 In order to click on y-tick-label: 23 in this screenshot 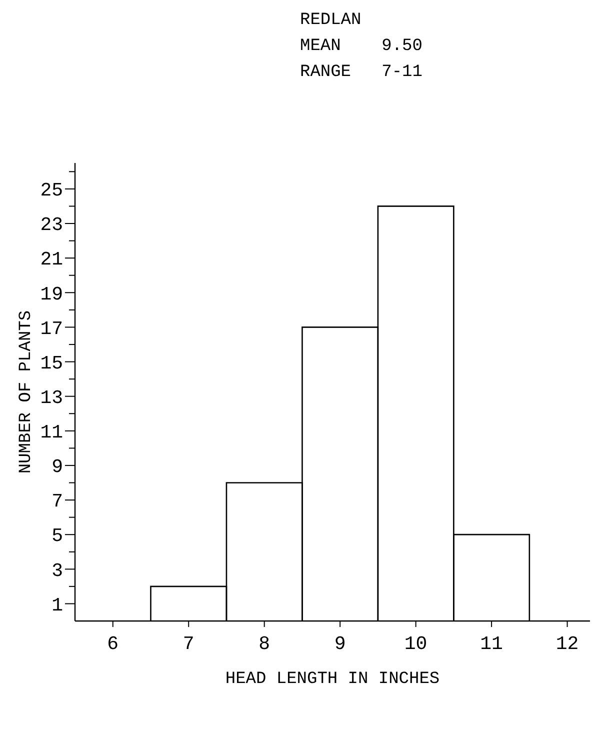, I will do `click(51, 225)`.